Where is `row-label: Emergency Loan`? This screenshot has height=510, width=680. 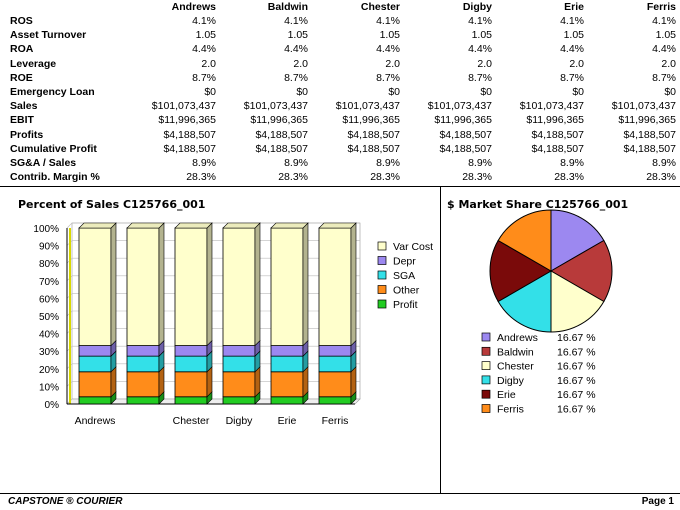 row-label: Emergency Loan is located at coordinates (52, 92).